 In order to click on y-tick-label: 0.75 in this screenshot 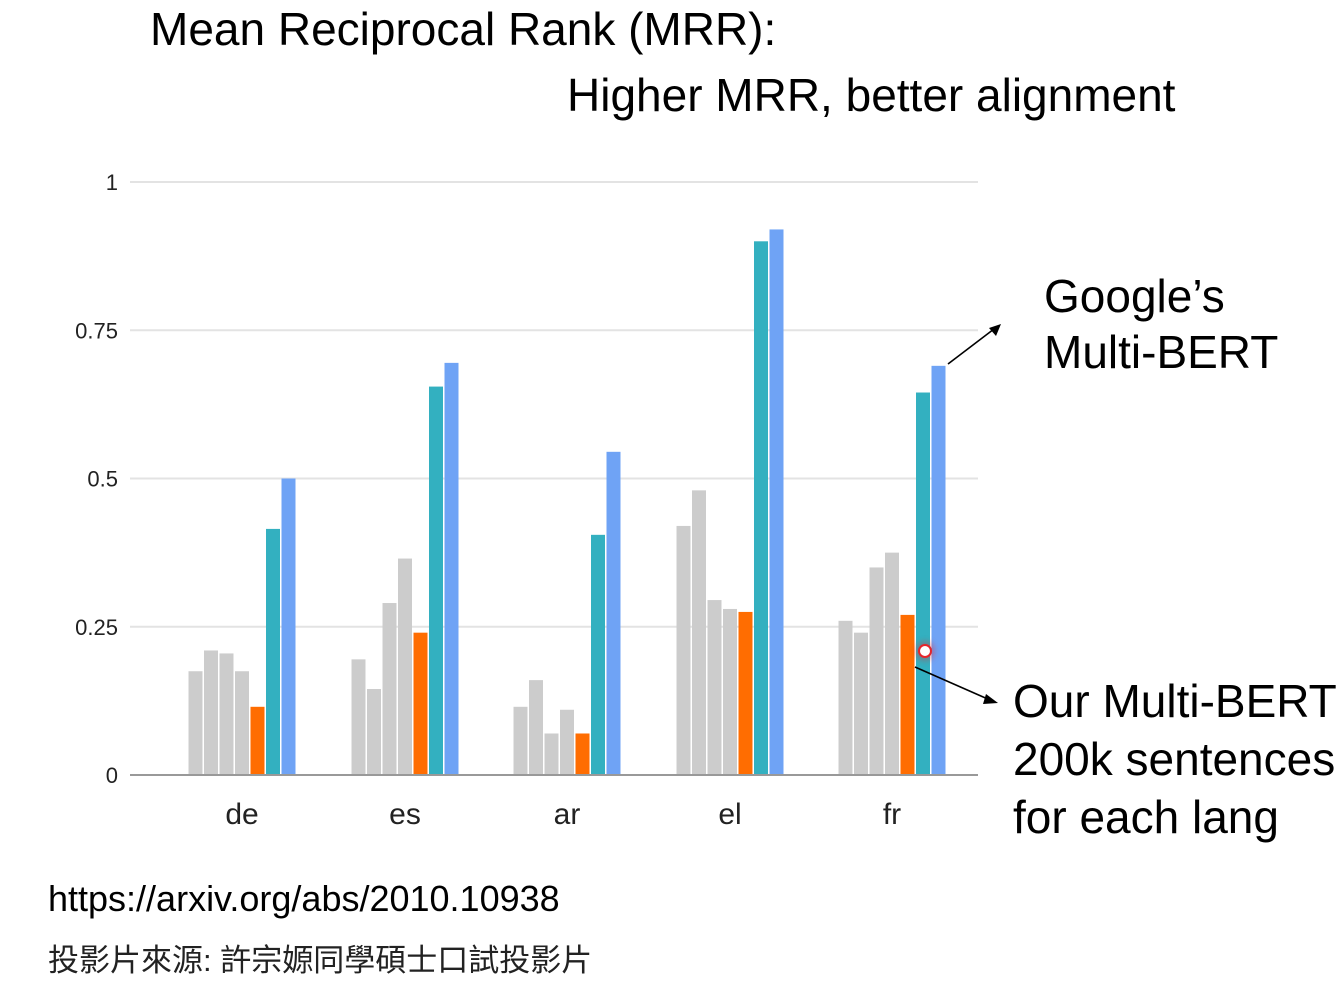, I will do `click(96, 330)`.